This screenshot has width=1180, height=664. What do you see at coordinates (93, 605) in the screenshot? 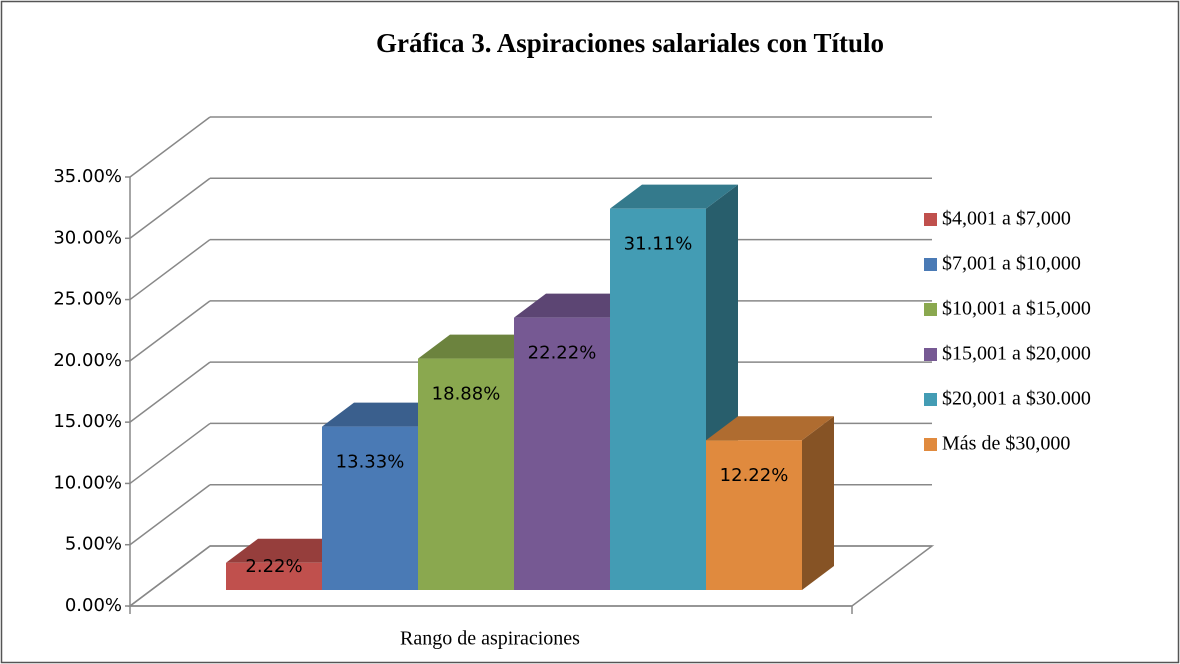
I see `y-tick-label: 0.00%` at bounding box center [93, 605].